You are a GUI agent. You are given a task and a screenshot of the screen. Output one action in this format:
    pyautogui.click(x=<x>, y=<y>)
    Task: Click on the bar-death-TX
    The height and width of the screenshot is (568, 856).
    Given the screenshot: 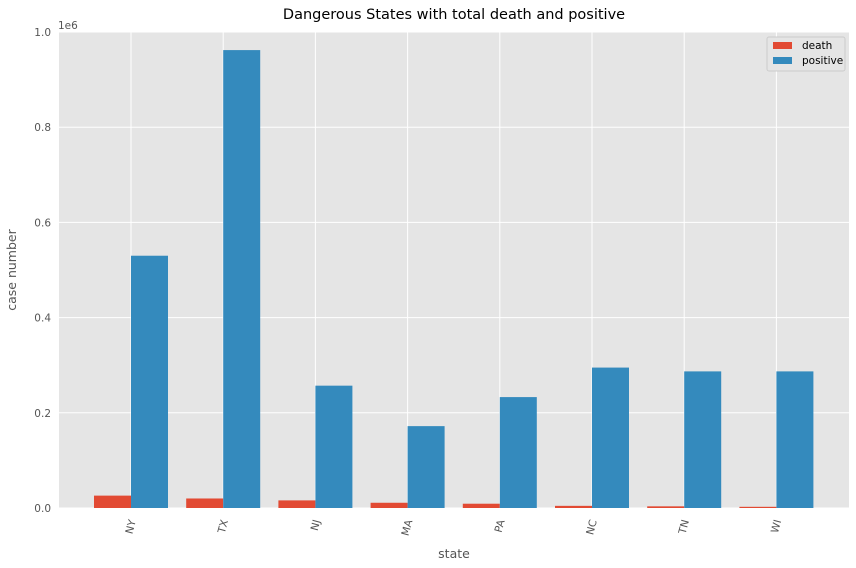 What is the action you would take?
    pyautogui.click(x=205, y=503)
    